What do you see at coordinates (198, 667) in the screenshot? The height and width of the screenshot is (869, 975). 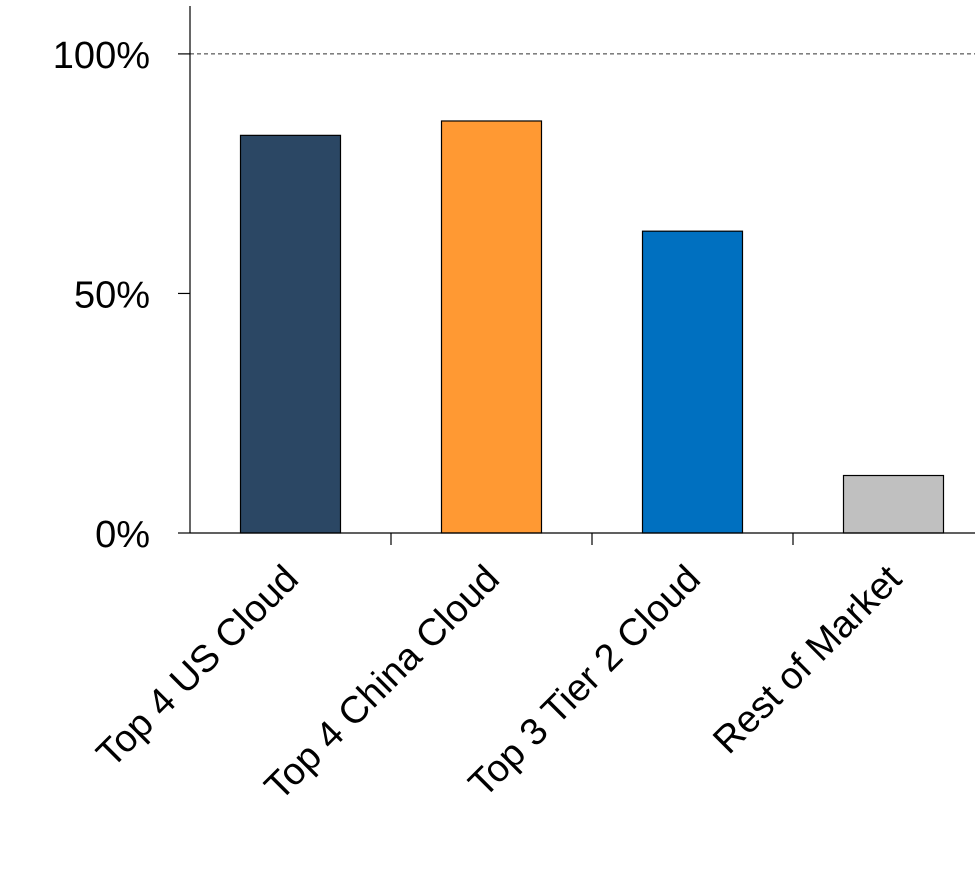 I see `x-category-label-0: Top 4 US Cloud` at bounding box center [198, 667].